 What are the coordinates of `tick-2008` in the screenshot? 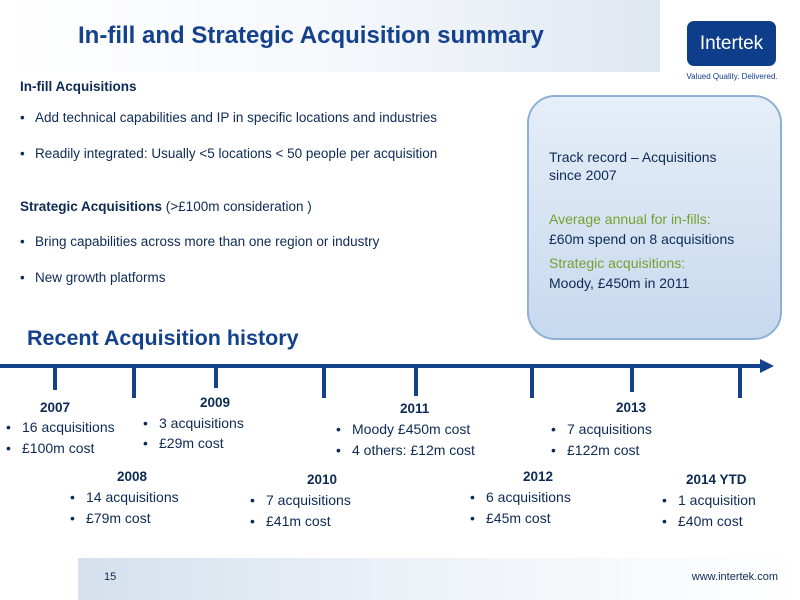 It's located at (134, 382).